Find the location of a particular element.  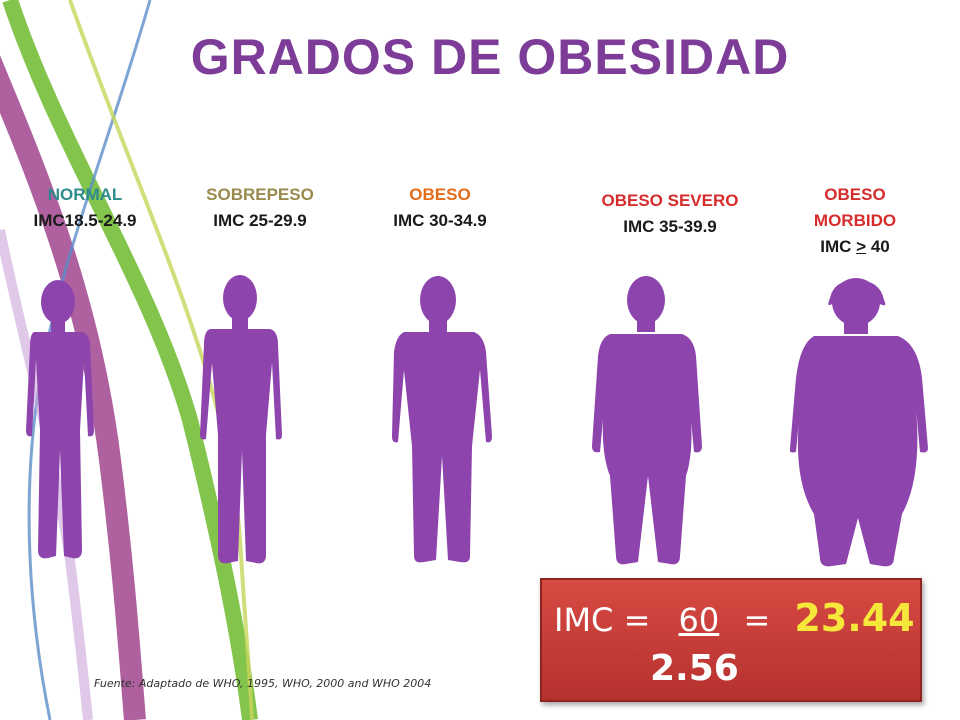

silhouette-normal is located at coordinates (60, 421).